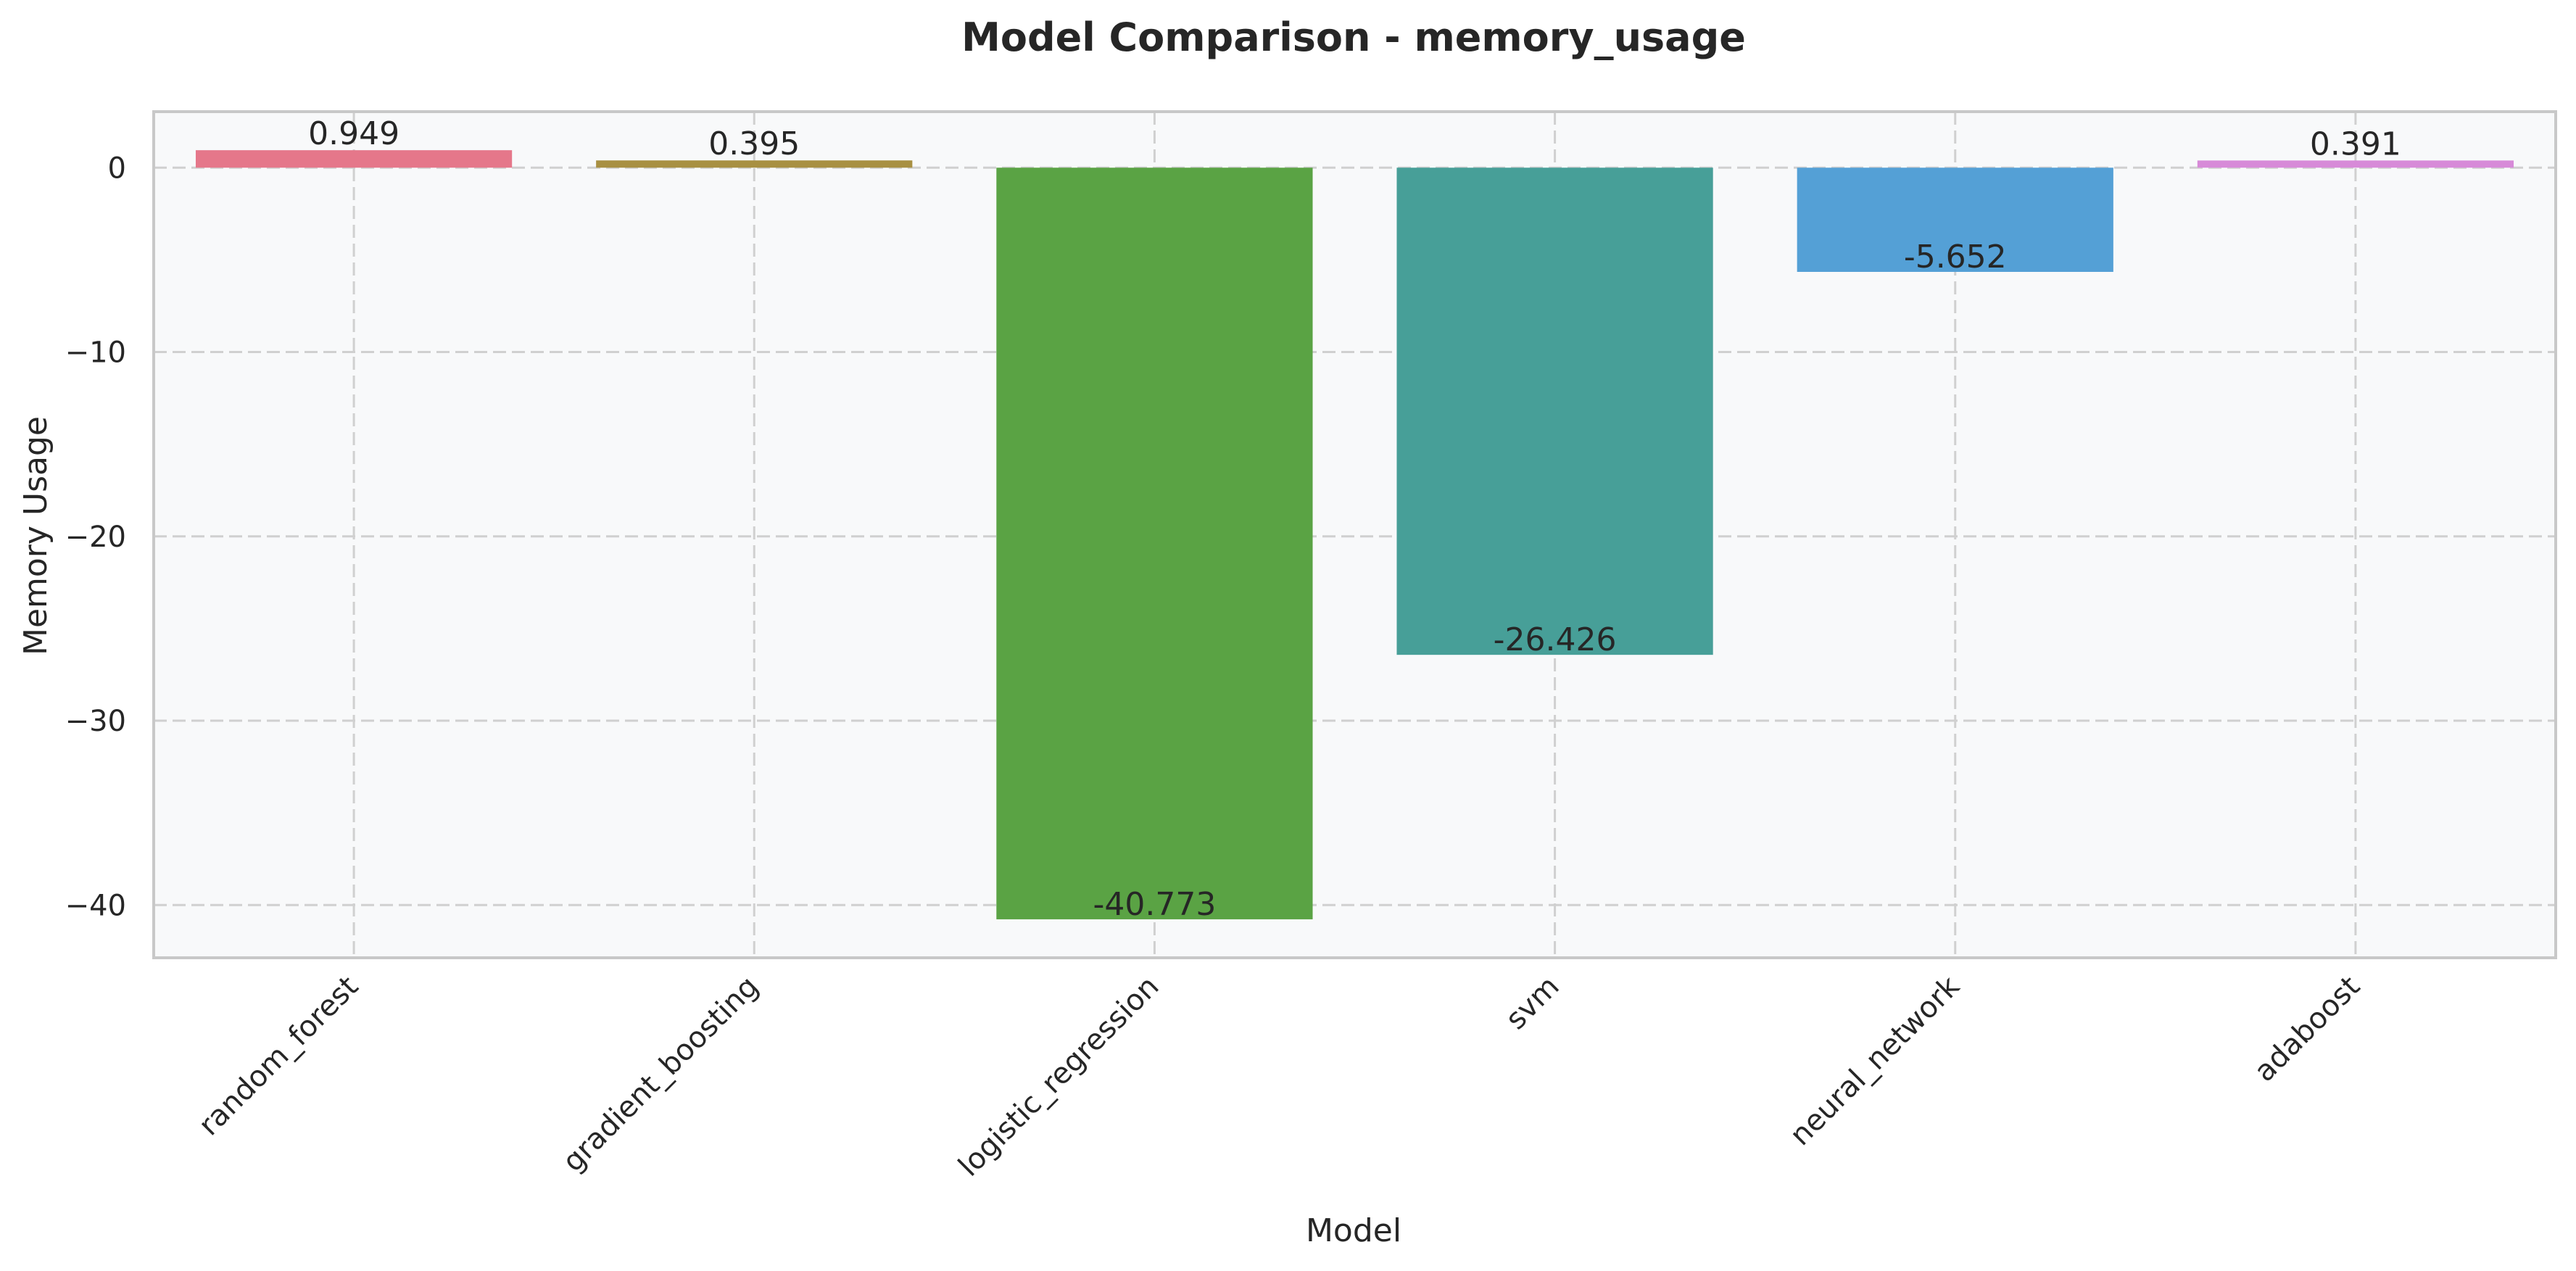 This screenshot has height=1271, width=2576. Describe the element at coordinates (755, 164) in the screenshot. I see `bar-gradient_boosting` at that location.